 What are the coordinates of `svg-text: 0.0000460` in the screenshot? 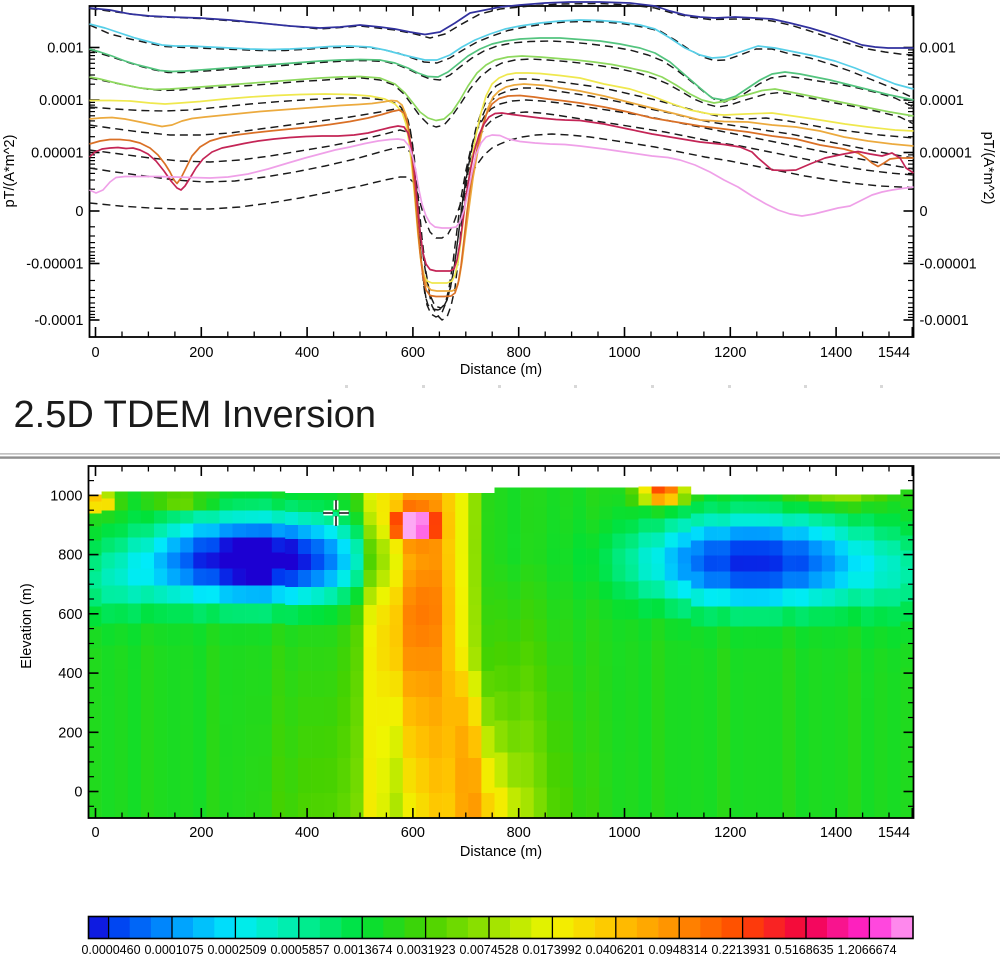 It's located at (110, 950).